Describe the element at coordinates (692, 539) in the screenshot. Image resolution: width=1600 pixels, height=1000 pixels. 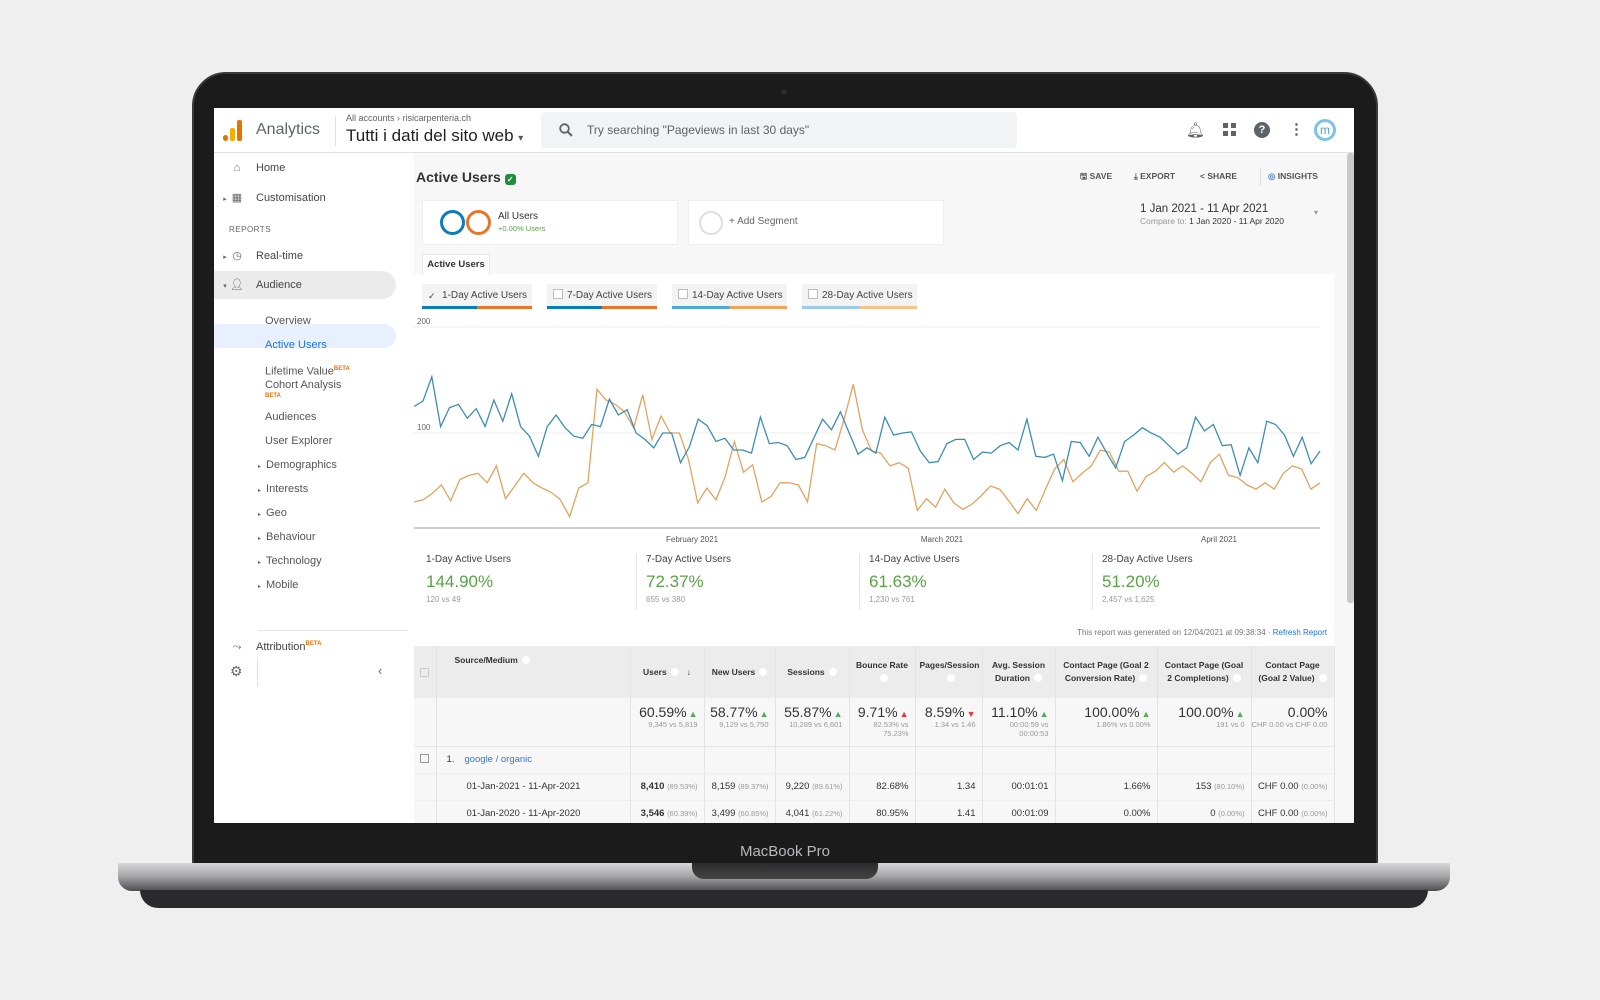
I see `x-tick-label: February 2021` at that location.